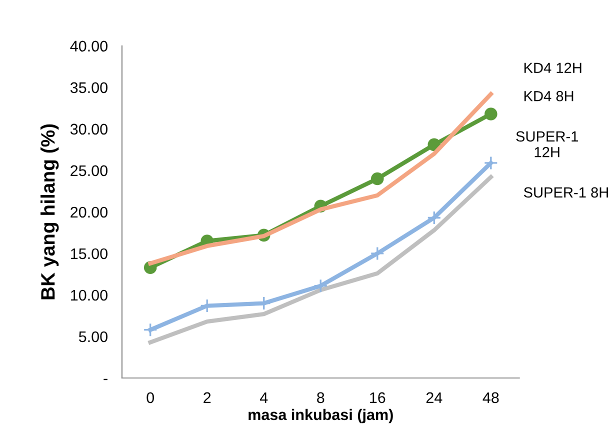 The width and height of the screenshot is (616, 437). I want to click on y-tick-label: 40.00, so click(89, 46).